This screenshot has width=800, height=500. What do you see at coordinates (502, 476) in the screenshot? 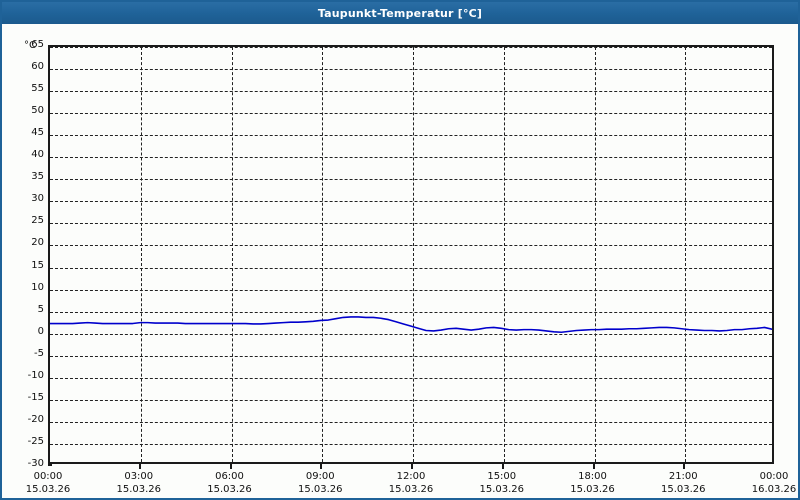
I see `x-axis-tick-time: 15:00` at bounding box center [502, 476].